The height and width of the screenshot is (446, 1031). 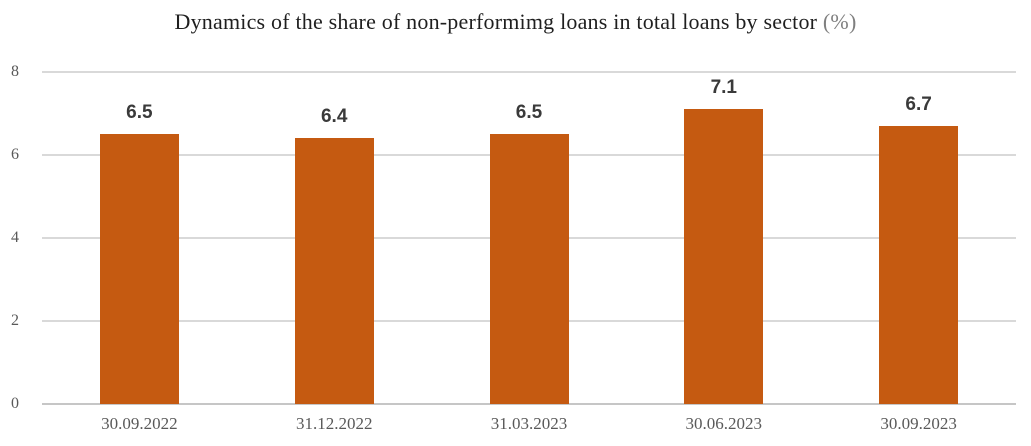 I want to click on chart-title-percent-suffix: (%), so click(x=837, y=21).